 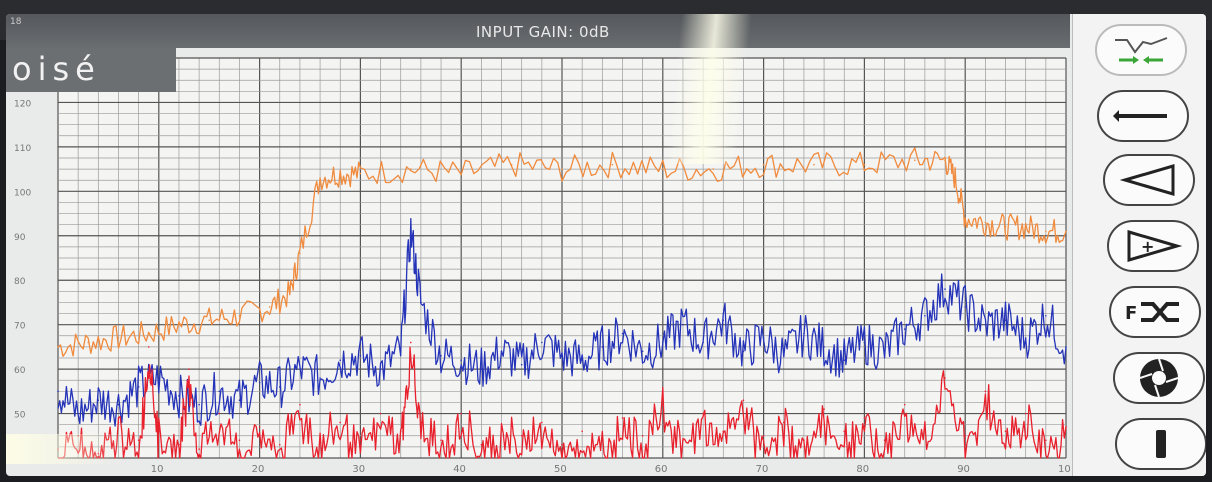 What do you see at coordinates (538, 31) in the screenshot?
I see `top-status-bar: 18 INPUT GAIN: 0dB` at bounding box center [538, 31].